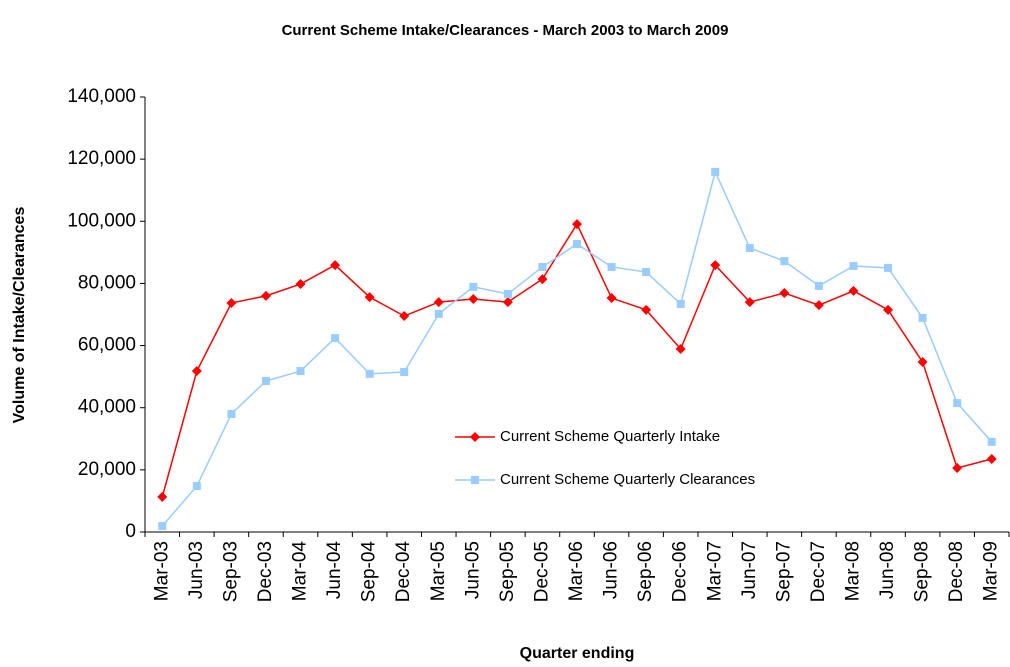  I want to click on x-tick-label: Mar-09, so click(991, 571).